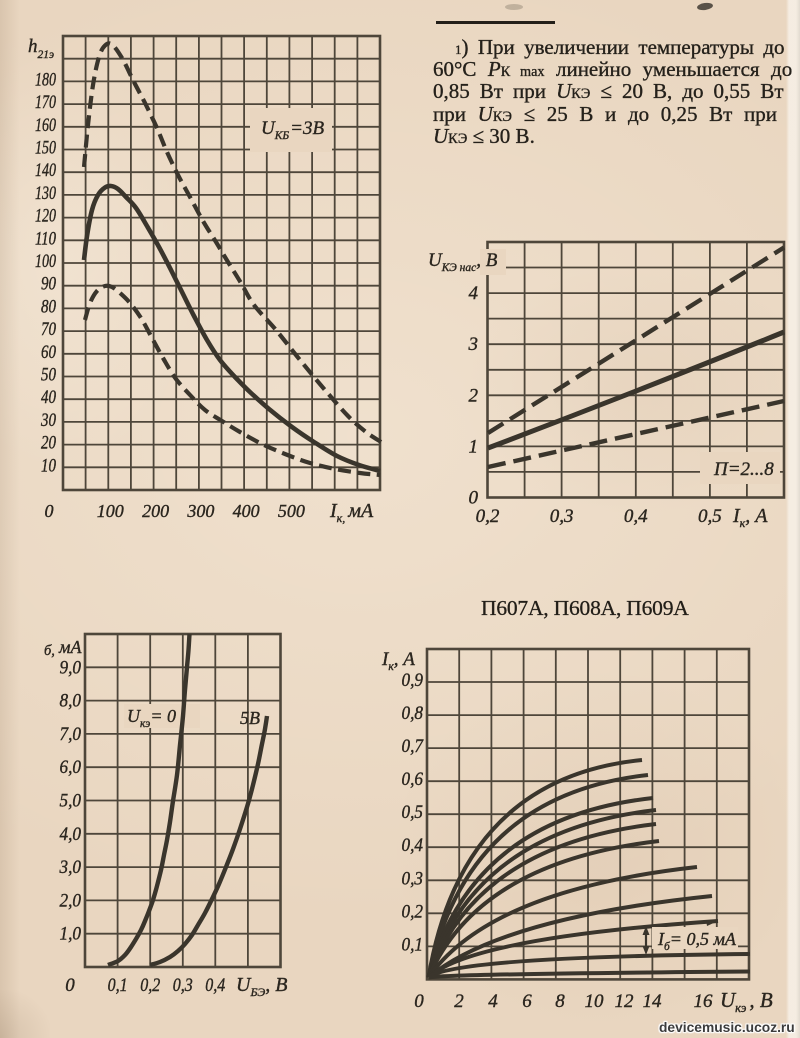 The image size is (800, 1038). What do you see at coordinates (49, 444) in the screenshot?
I see `svg-text: 20` at bounding box center [49, 444].